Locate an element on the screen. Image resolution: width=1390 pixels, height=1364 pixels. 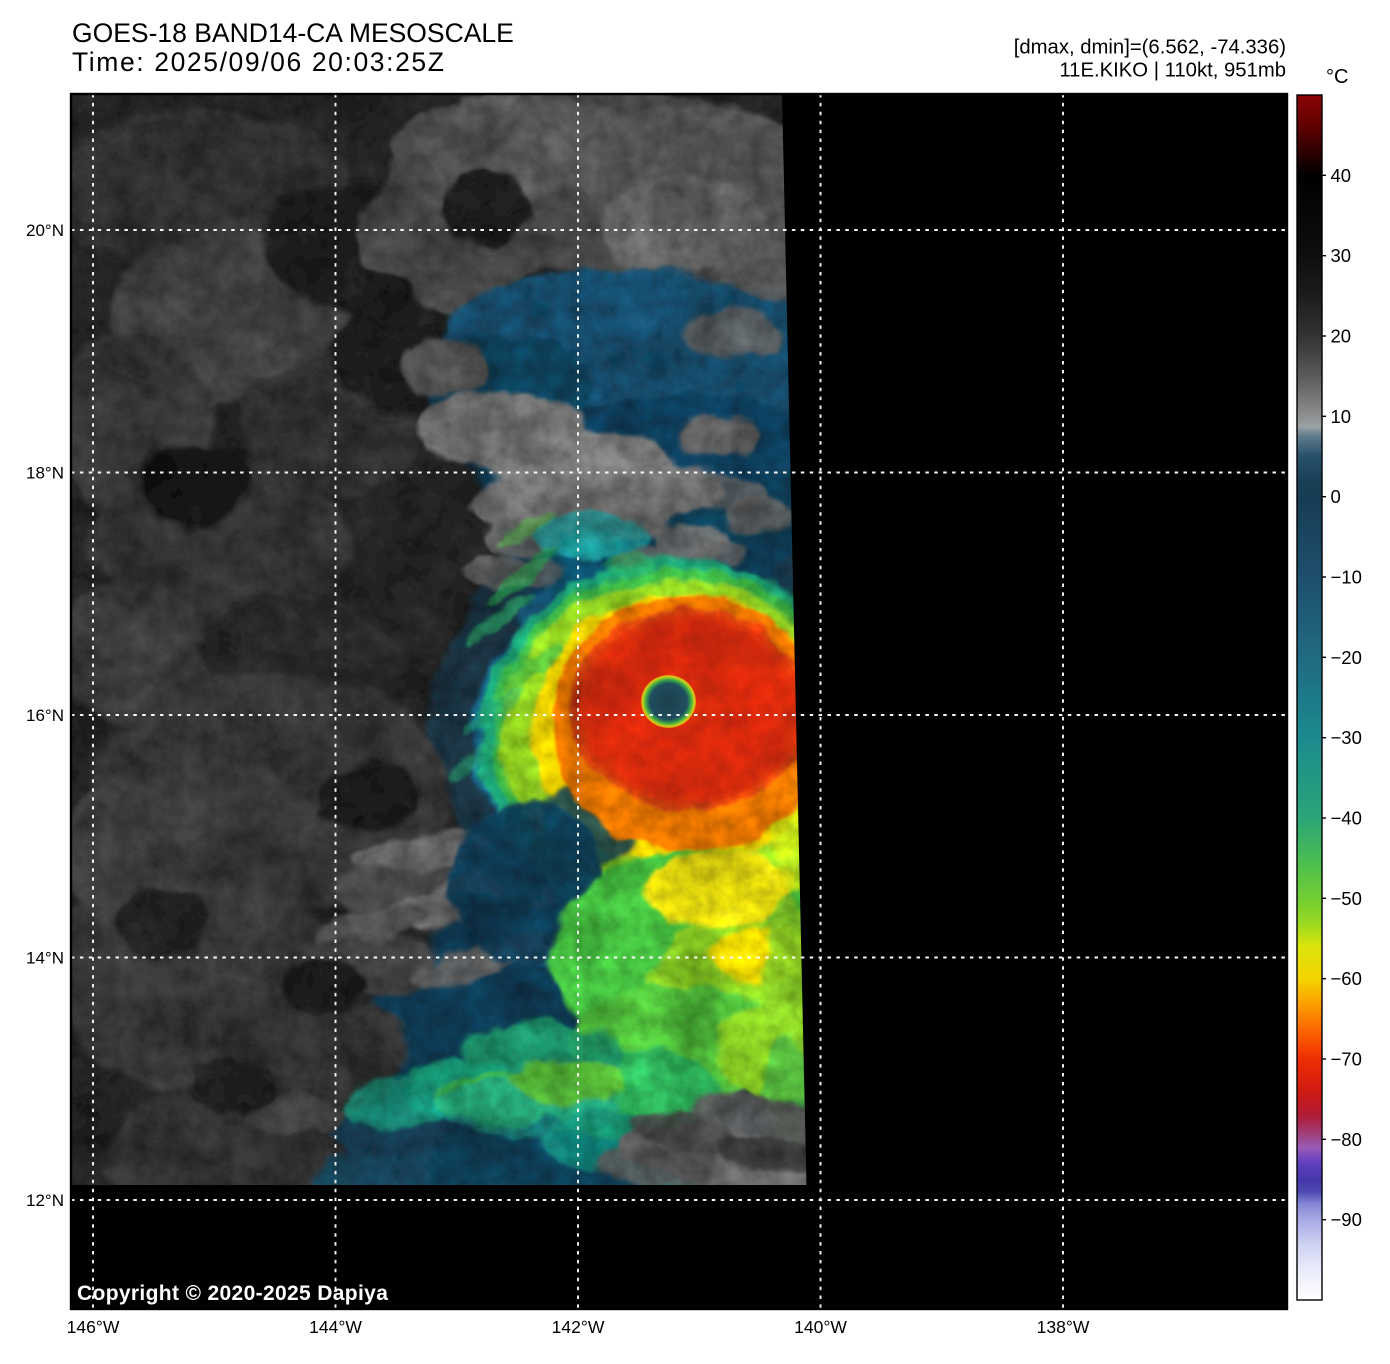
svg-text: 10 is located at coordinates (1341, 416).